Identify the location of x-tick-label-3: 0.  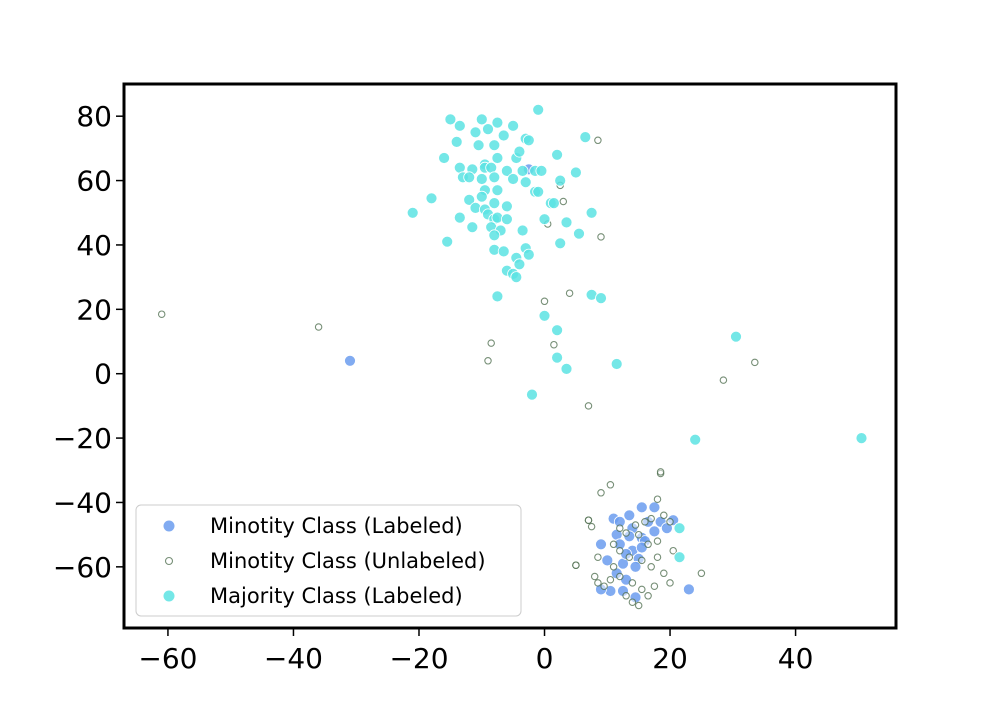
(545, 658).